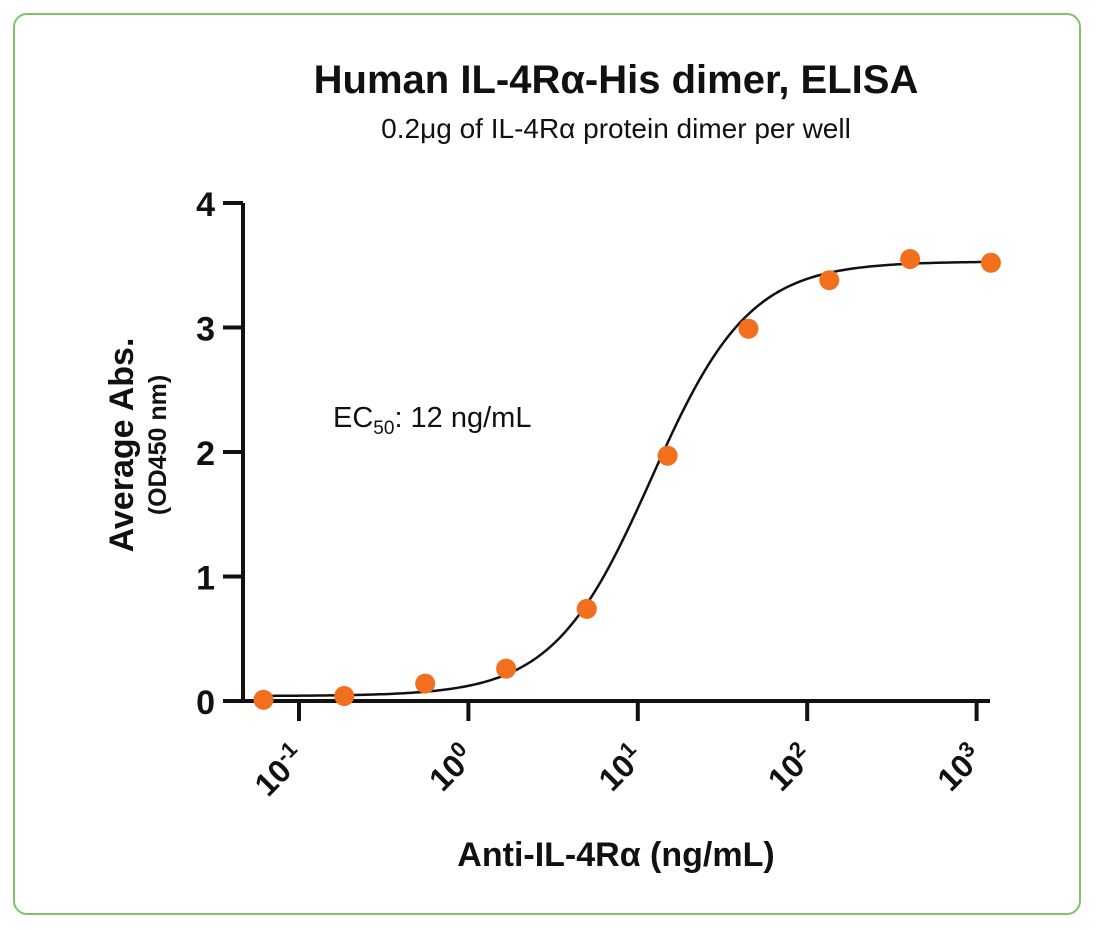  Describe the element at coordinates (616, 80) in the screenshot. I see `chart-title: Human IL-4Rα-His dimer, ELISA` at that location.